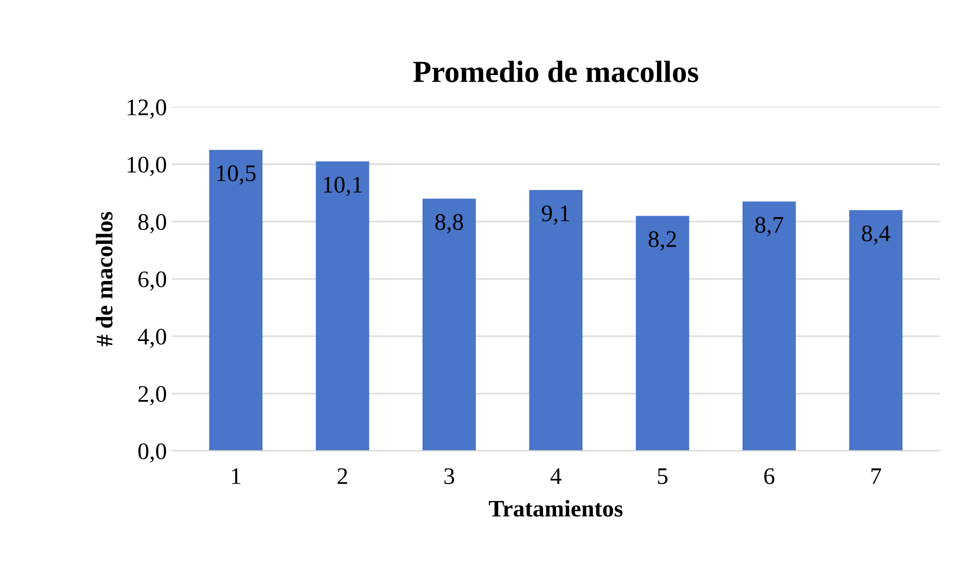  Describe the element at coordinates (555, 71) in the screenshot. I see `chart-title: Promedio de macollos` at that location.